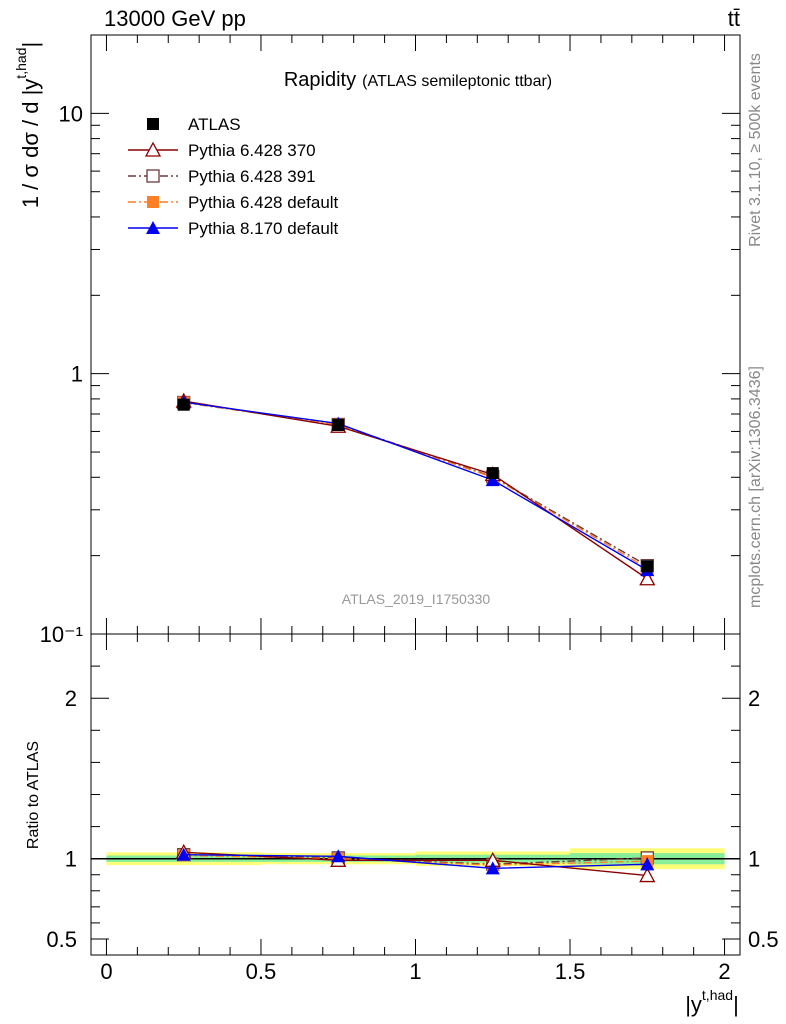 This screenshot has width=786, height=1024. I want to click on collision-energy-label: 13000 GeV pp, so click(175, 18).